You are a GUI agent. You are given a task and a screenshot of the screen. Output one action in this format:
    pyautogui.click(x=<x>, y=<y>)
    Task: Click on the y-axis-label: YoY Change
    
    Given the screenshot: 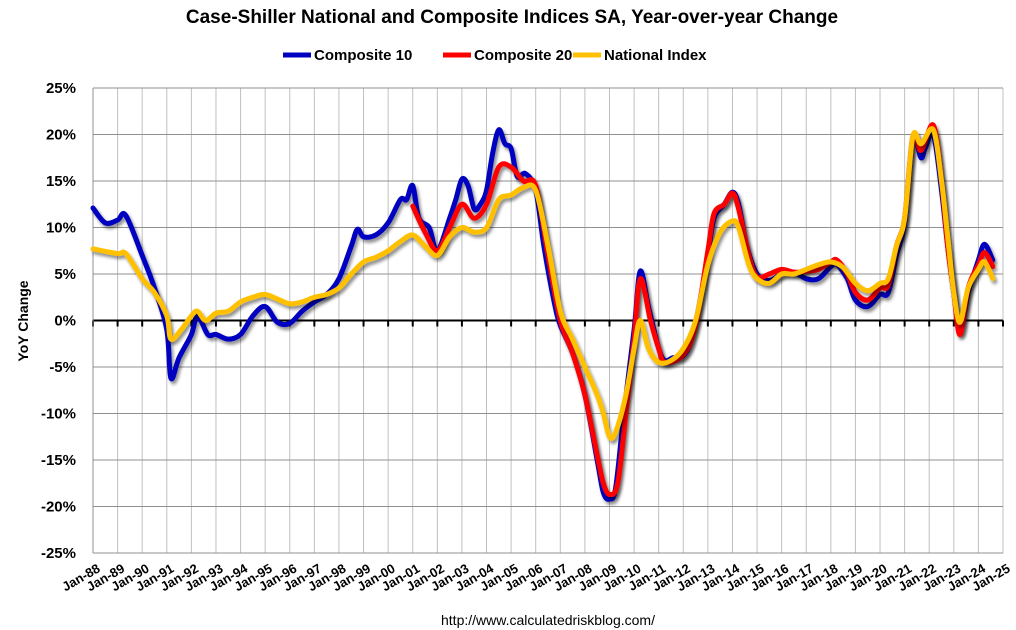 What is the action you would take?
    pyautogui.click(x=23, y=320)
    